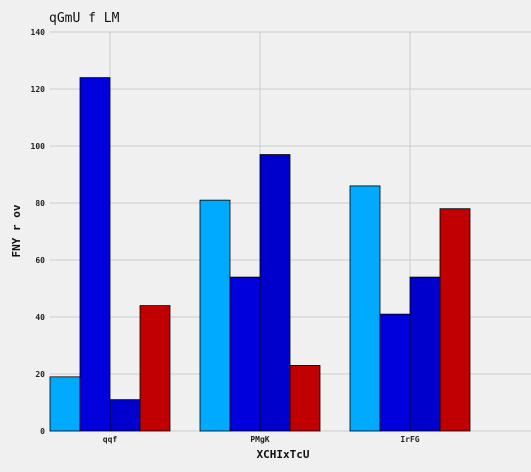 The image size is (531, 472). Describe the element at coordinates (16, 230) in the screenshot. I see `y-axis-label: FNY r ov` at that location.